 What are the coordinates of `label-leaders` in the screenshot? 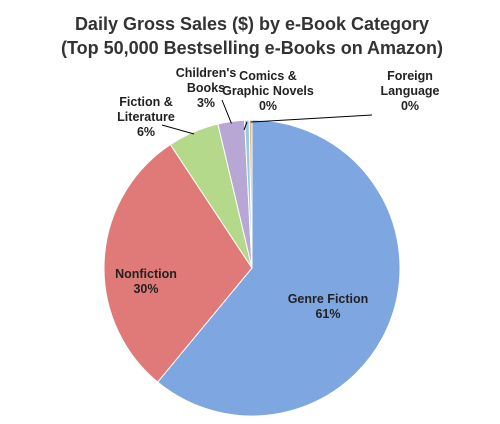 It's located at (267, 117).